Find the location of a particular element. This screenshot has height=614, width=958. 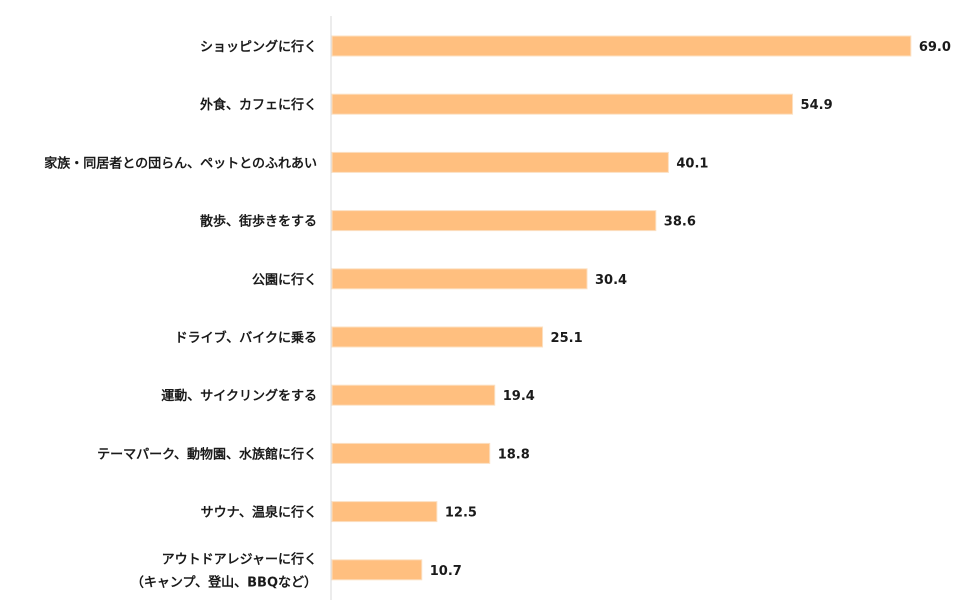

category-label: 散歩、街歩きをする is located at coordinates (258, 222).